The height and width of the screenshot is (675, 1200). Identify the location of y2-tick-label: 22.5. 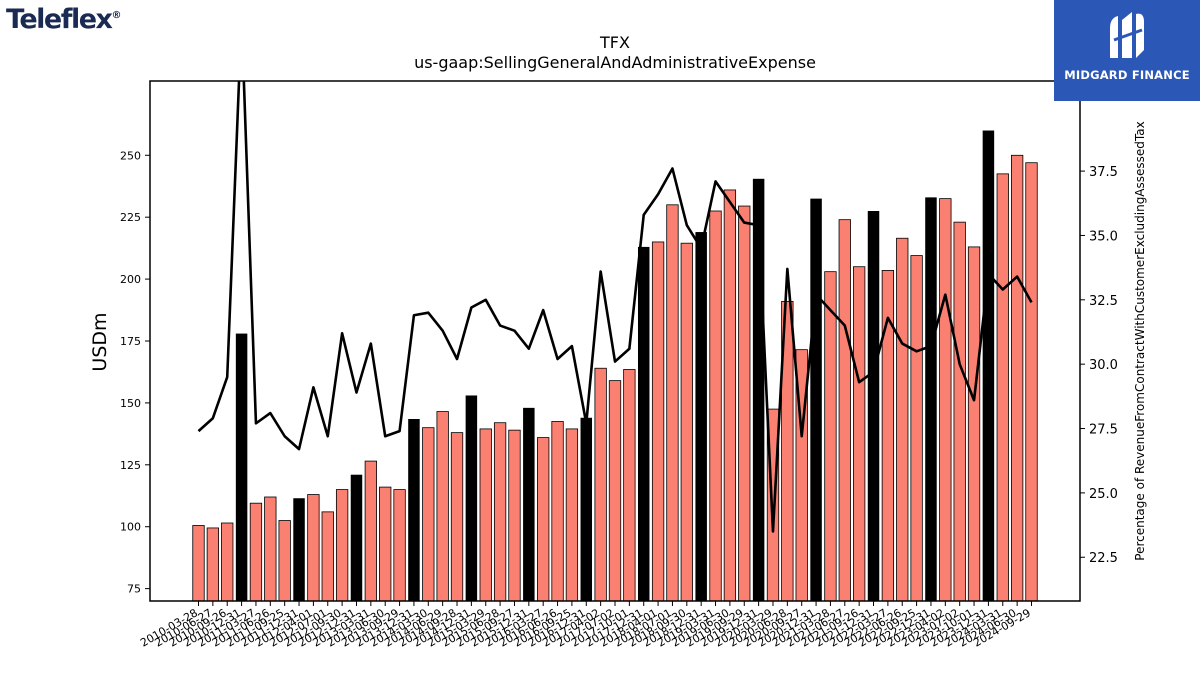
(1103, 558).